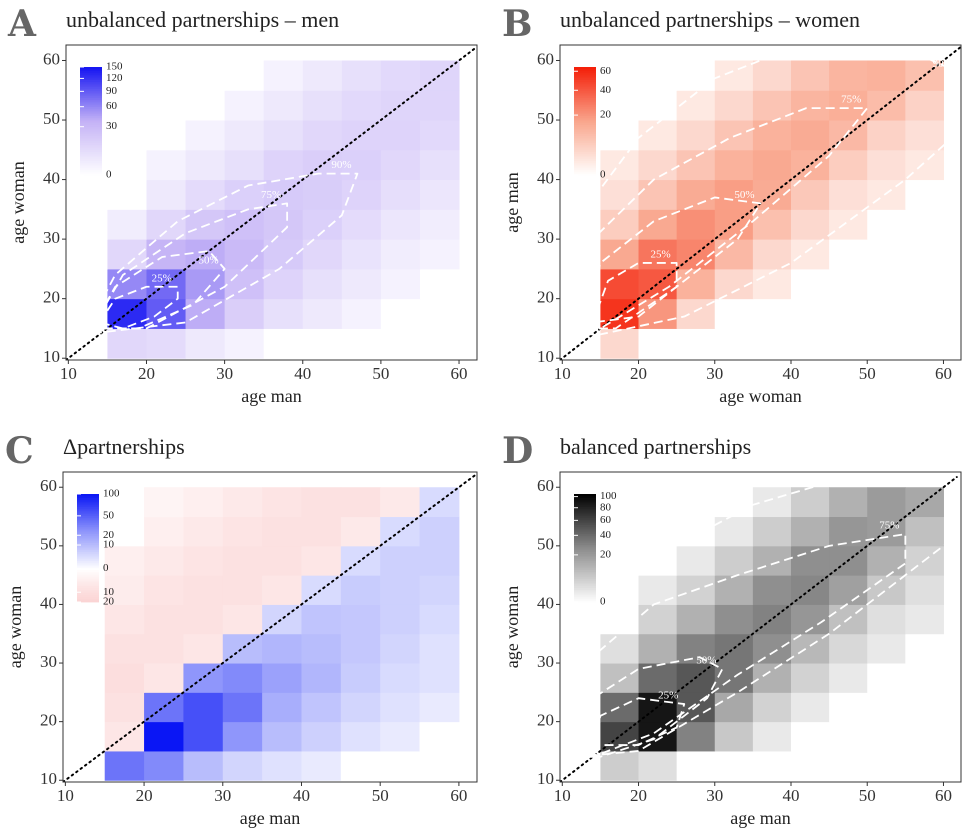  Describe the element at coordinates (111, 494) in the screenshot. I see `colorbar-label: 100` at that location.